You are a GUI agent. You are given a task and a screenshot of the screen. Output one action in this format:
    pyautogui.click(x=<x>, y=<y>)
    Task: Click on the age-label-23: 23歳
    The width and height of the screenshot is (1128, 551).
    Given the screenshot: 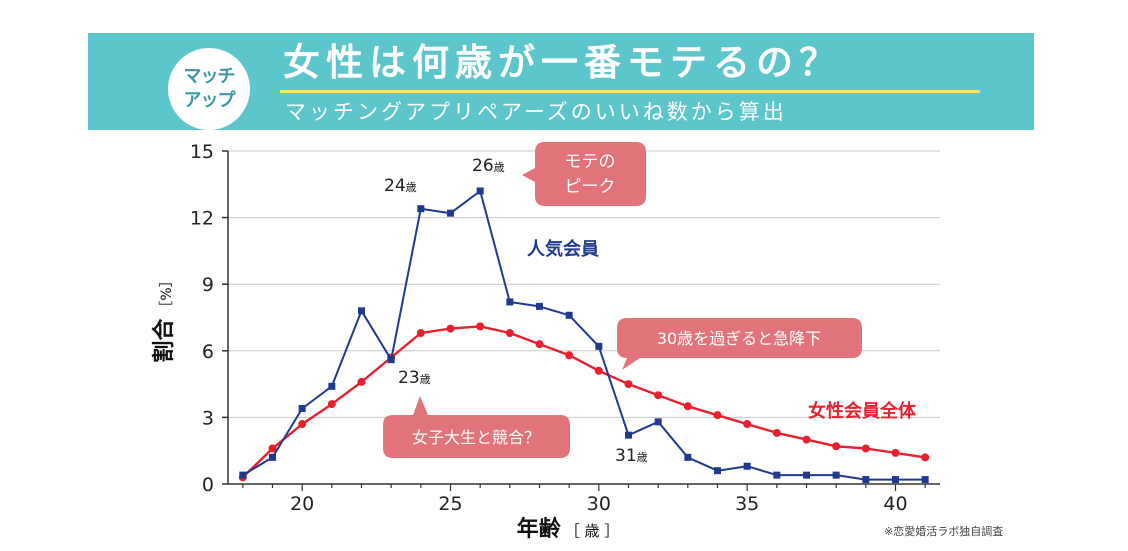 What is the action you would take?
    pyautogui.click(x=414, y=378)
    